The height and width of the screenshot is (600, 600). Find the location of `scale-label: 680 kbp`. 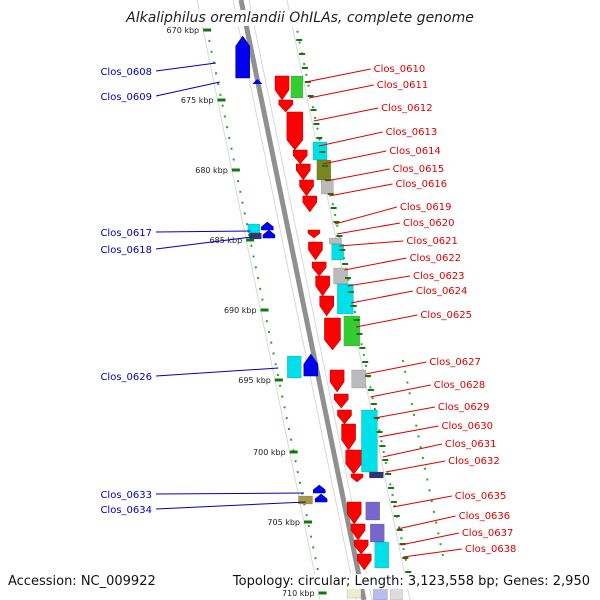

scale-label: 680 kbp is located at coordinates (211, 170).